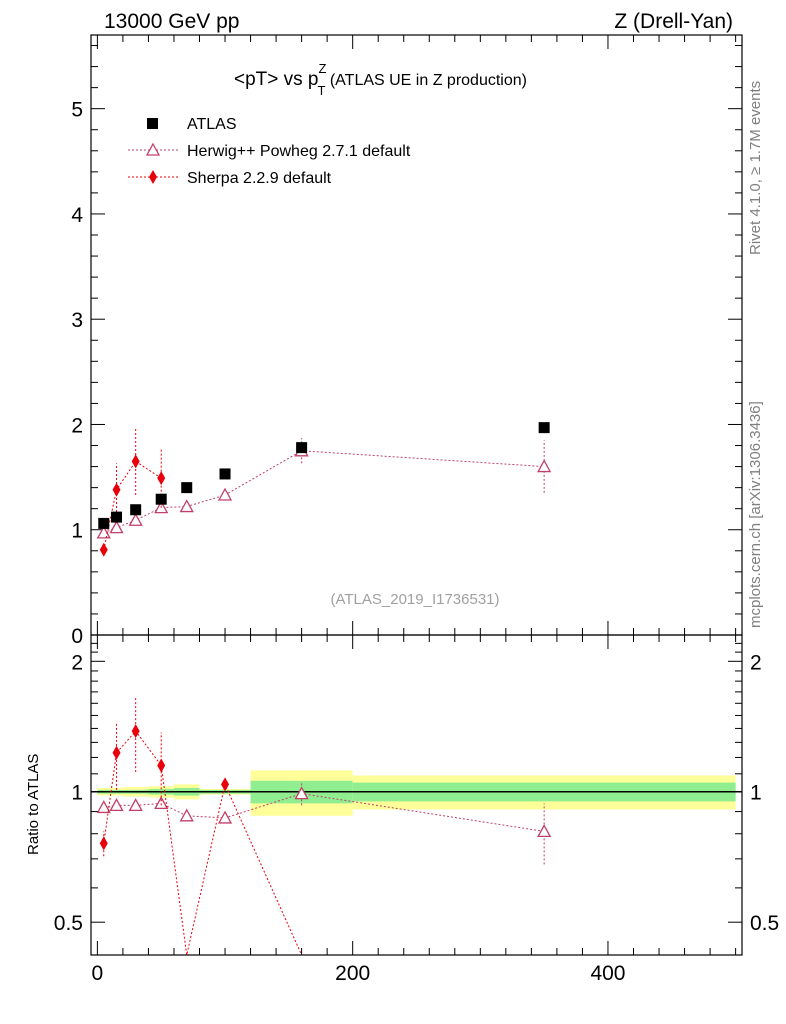 The width and height of the screenshot is (786, 1024). Describe the element at coordinates (77, 320) in the screenshot. I see `main-ytick-label-3: 3` at that location.